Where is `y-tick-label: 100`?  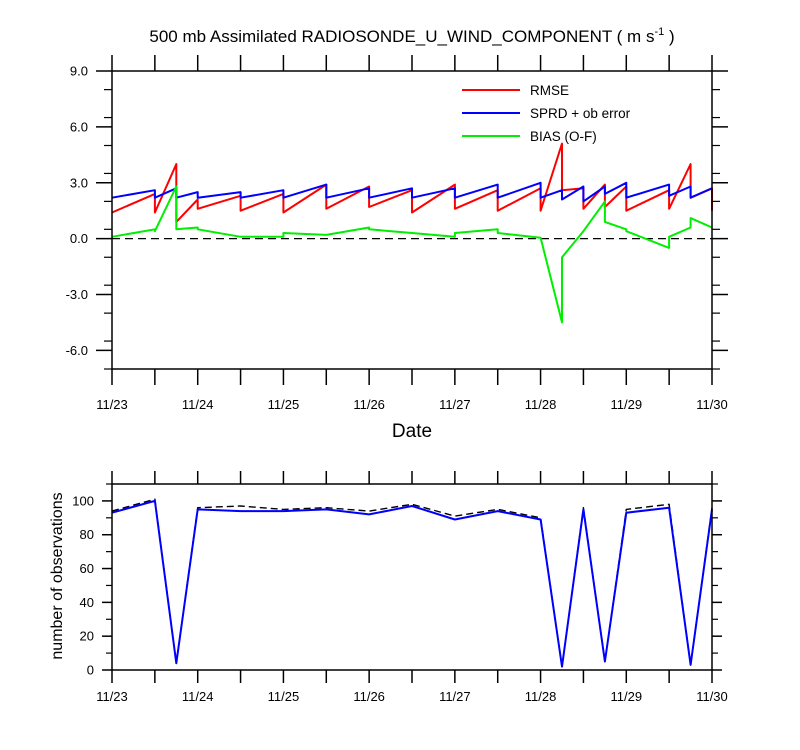
y-tick-label: 100 is located at coordinates (83, 500).